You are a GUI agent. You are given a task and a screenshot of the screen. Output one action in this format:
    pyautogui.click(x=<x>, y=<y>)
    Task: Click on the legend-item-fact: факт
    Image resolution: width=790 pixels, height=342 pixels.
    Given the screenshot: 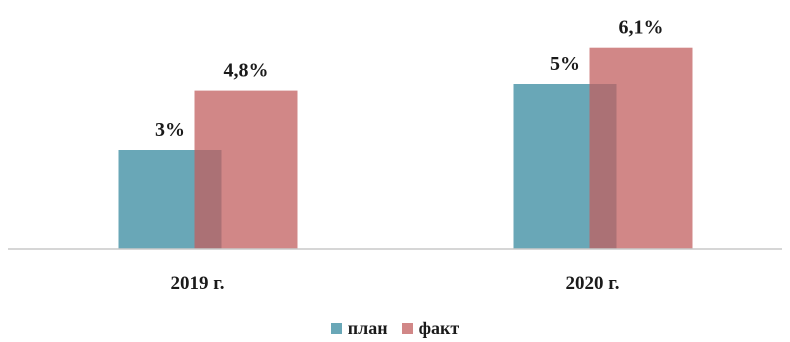 What is the action you would take?
    pyautogui.click(x=430, y=328)
    